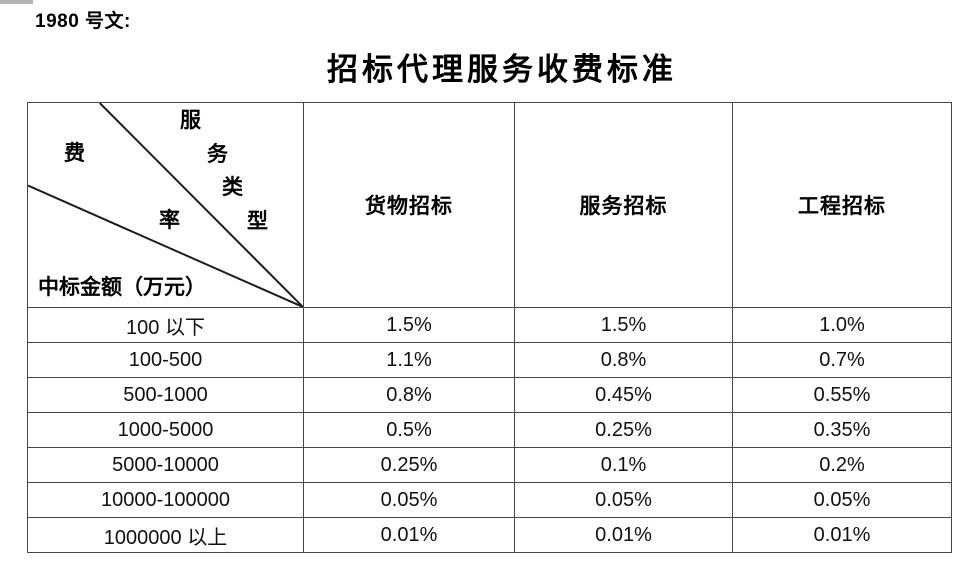 Image resolution: width=976 pixels, height=581 pixels. I want to click on row-amount: 1000-5000, so click(165, 430).